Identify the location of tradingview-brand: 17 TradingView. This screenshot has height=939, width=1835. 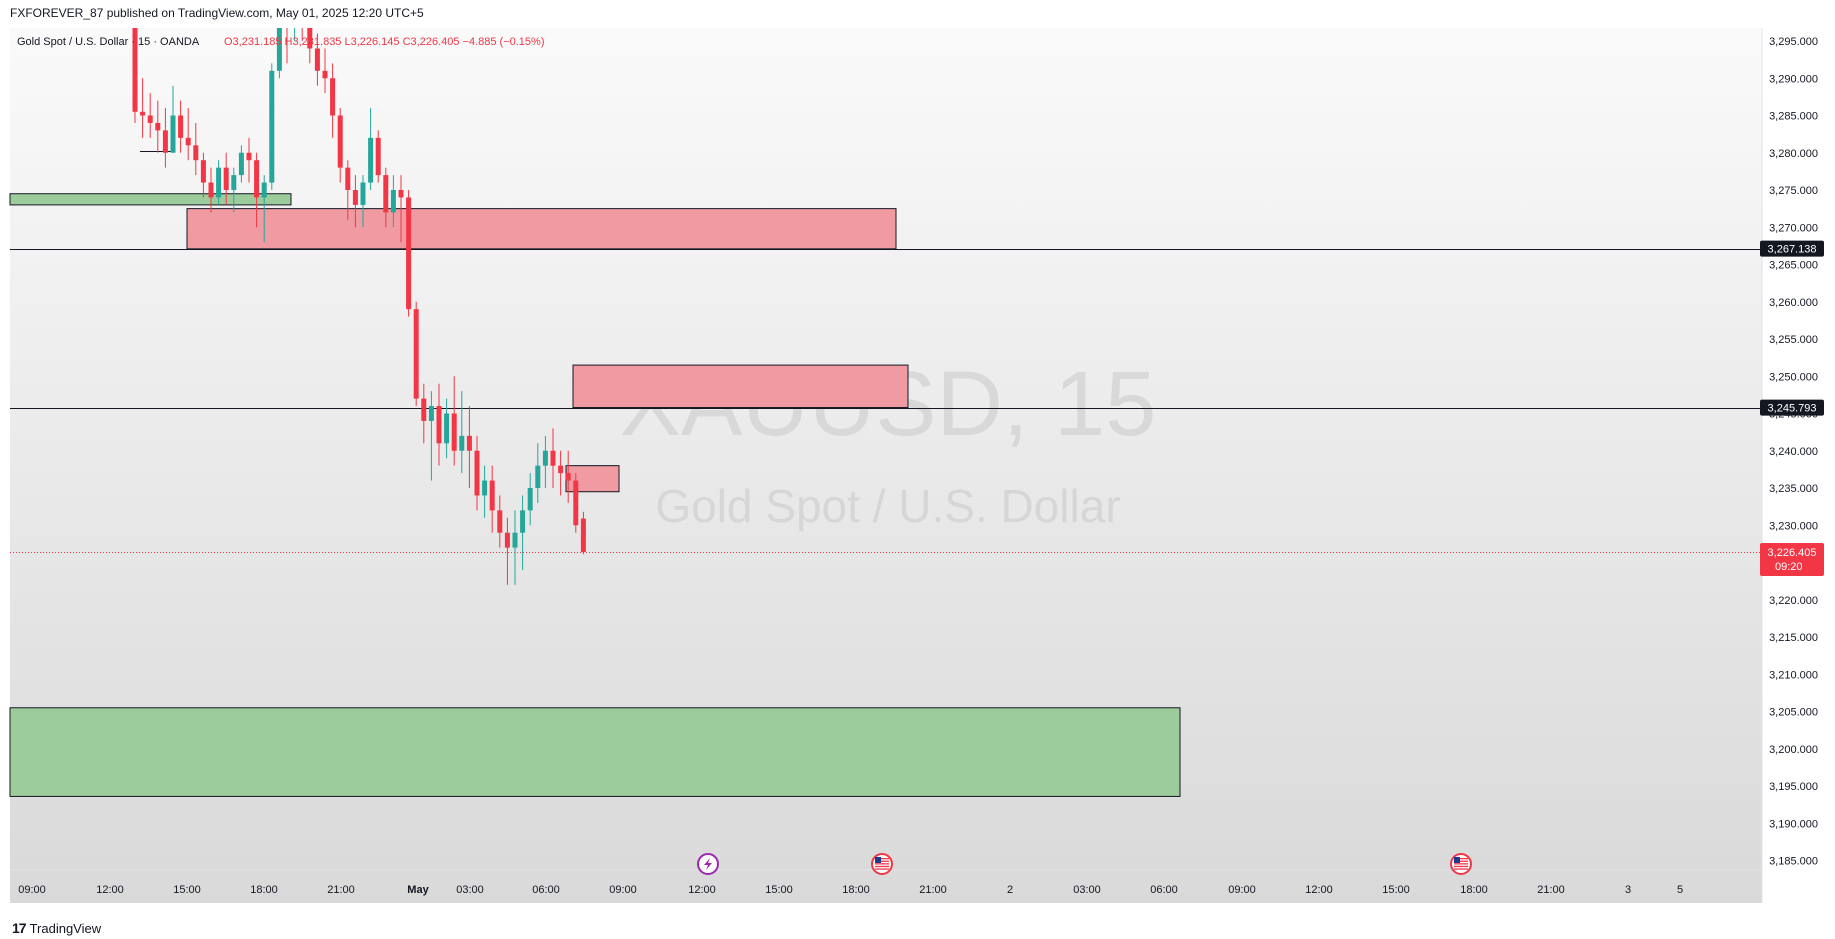
(56, 928).